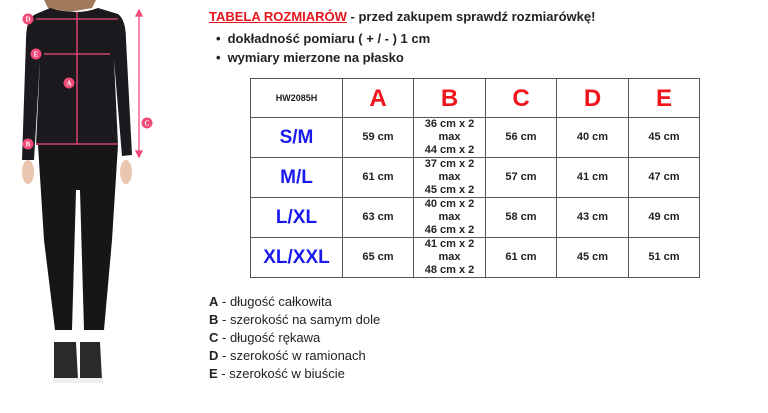 The height and width of the screenshot is (413, 768). I want to click on marker-a, so click(69, 83).